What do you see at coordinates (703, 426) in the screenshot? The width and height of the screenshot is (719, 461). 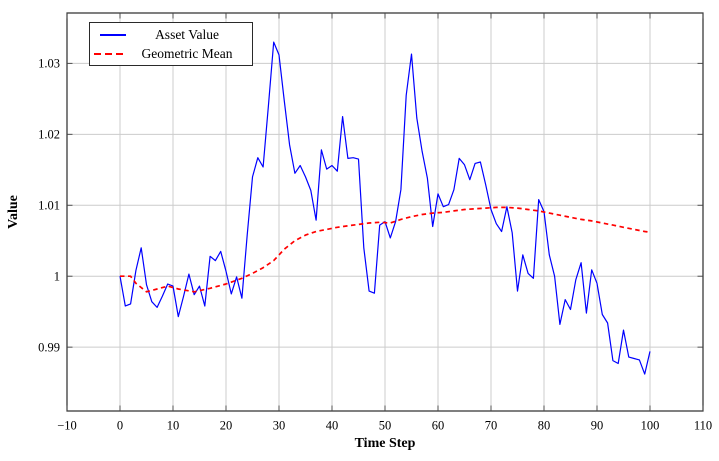 I see `x-tick-label: 110` at bounding box center [703, 426].